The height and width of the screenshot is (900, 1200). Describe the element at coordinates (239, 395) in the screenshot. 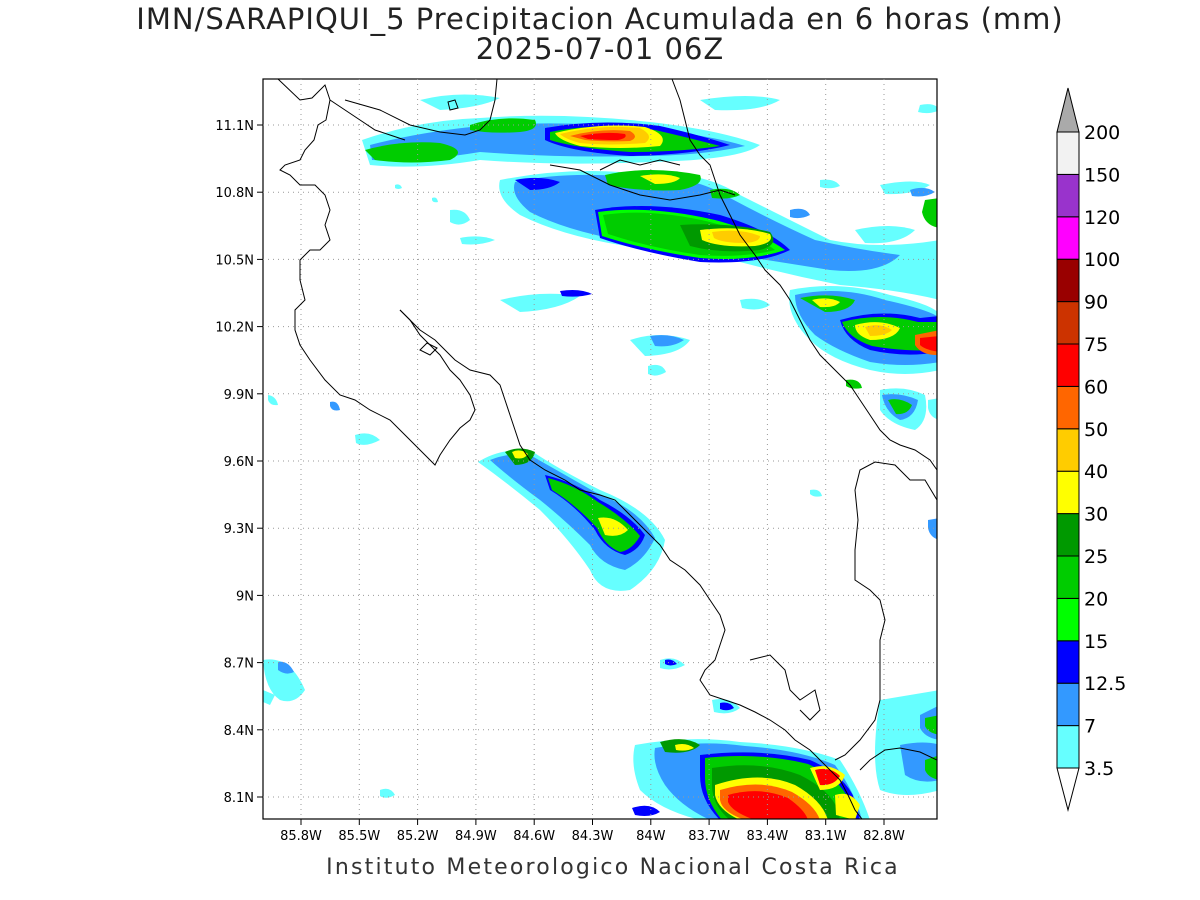

I see `y-tick-label: 9.9N` at that location.